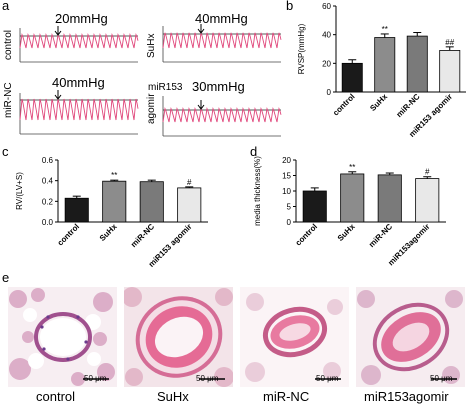 The width and height of the screenshot is (474, 406). I want to click on trace-control, so click(79, 44).